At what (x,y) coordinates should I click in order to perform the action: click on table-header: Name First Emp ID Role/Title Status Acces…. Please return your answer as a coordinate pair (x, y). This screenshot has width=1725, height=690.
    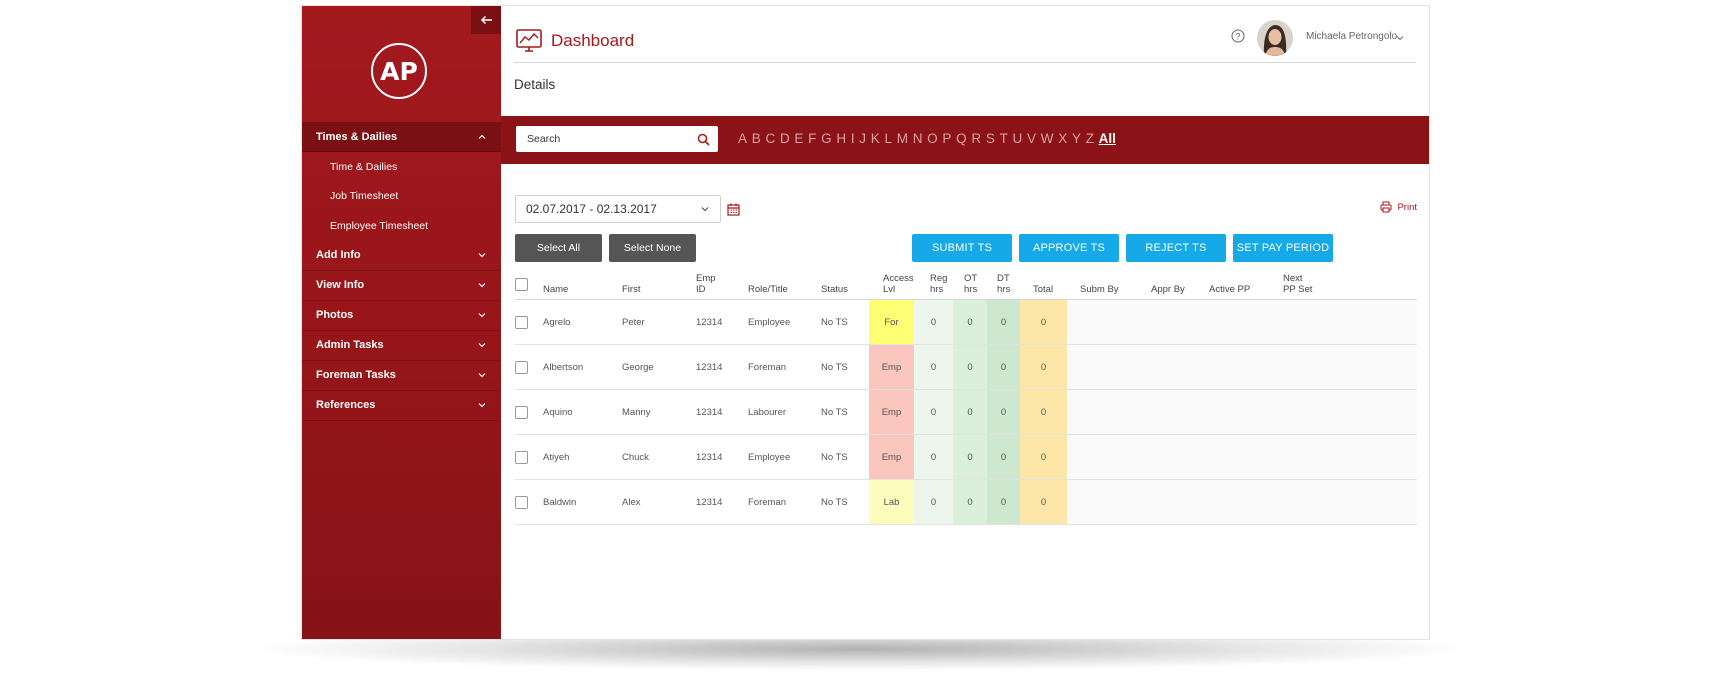
    Looking at the image, I should click on (966, 282).